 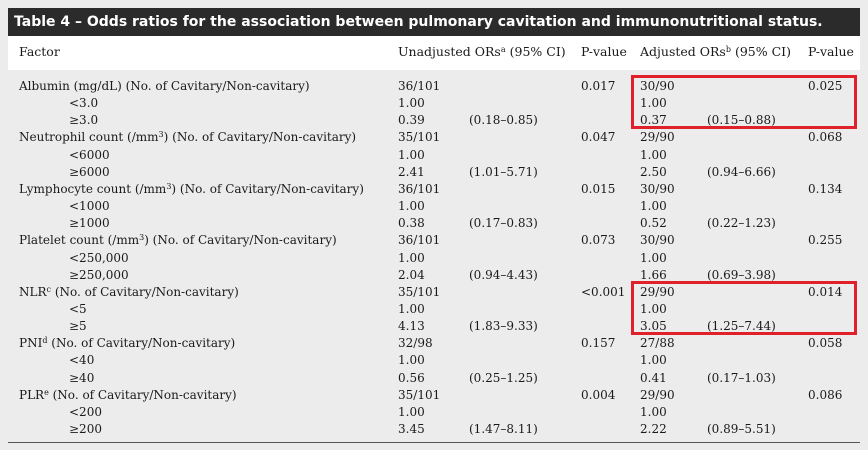 I want to click on row-factor-label: Lymphocyte count (/mm, so click(x=93, y=189).